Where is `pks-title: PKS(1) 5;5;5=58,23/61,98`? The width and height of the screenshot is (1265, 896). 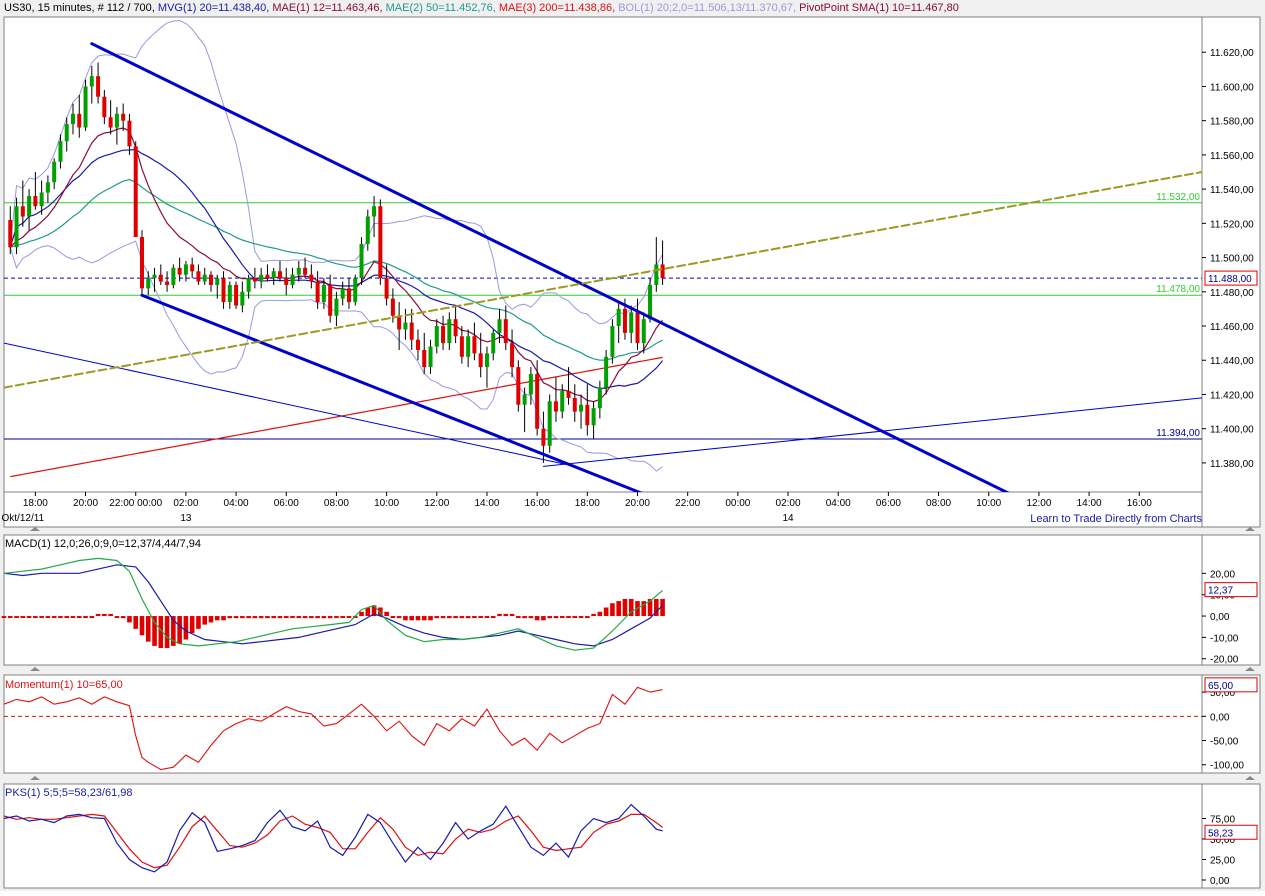
pks-title: PKS(1) 5;5;5=58,23/61,98 is located at coordinates (69, 793).